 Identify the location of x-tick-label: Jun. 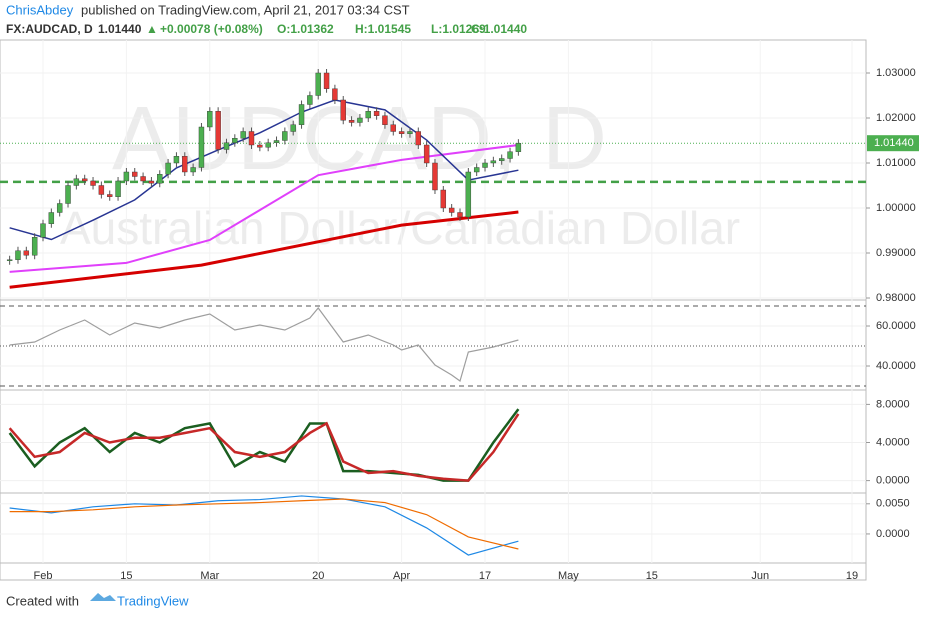
(760, 576).